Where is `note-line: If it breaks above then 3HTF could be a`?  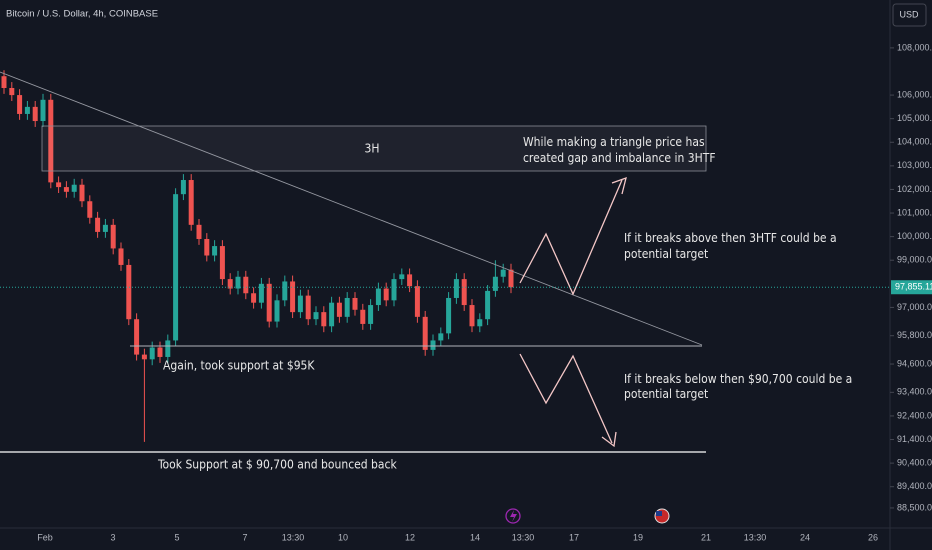 note-line: If it breaks above then 3HTF could be a is located at coordinates (730, 238).